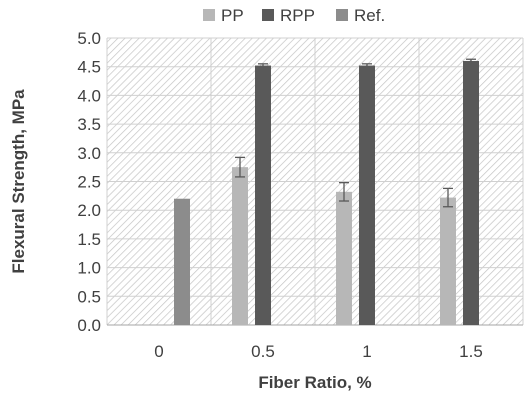 This screenshot has height=394, width=525. I want to click on bar-rpp-1.5, so click(471, 193).